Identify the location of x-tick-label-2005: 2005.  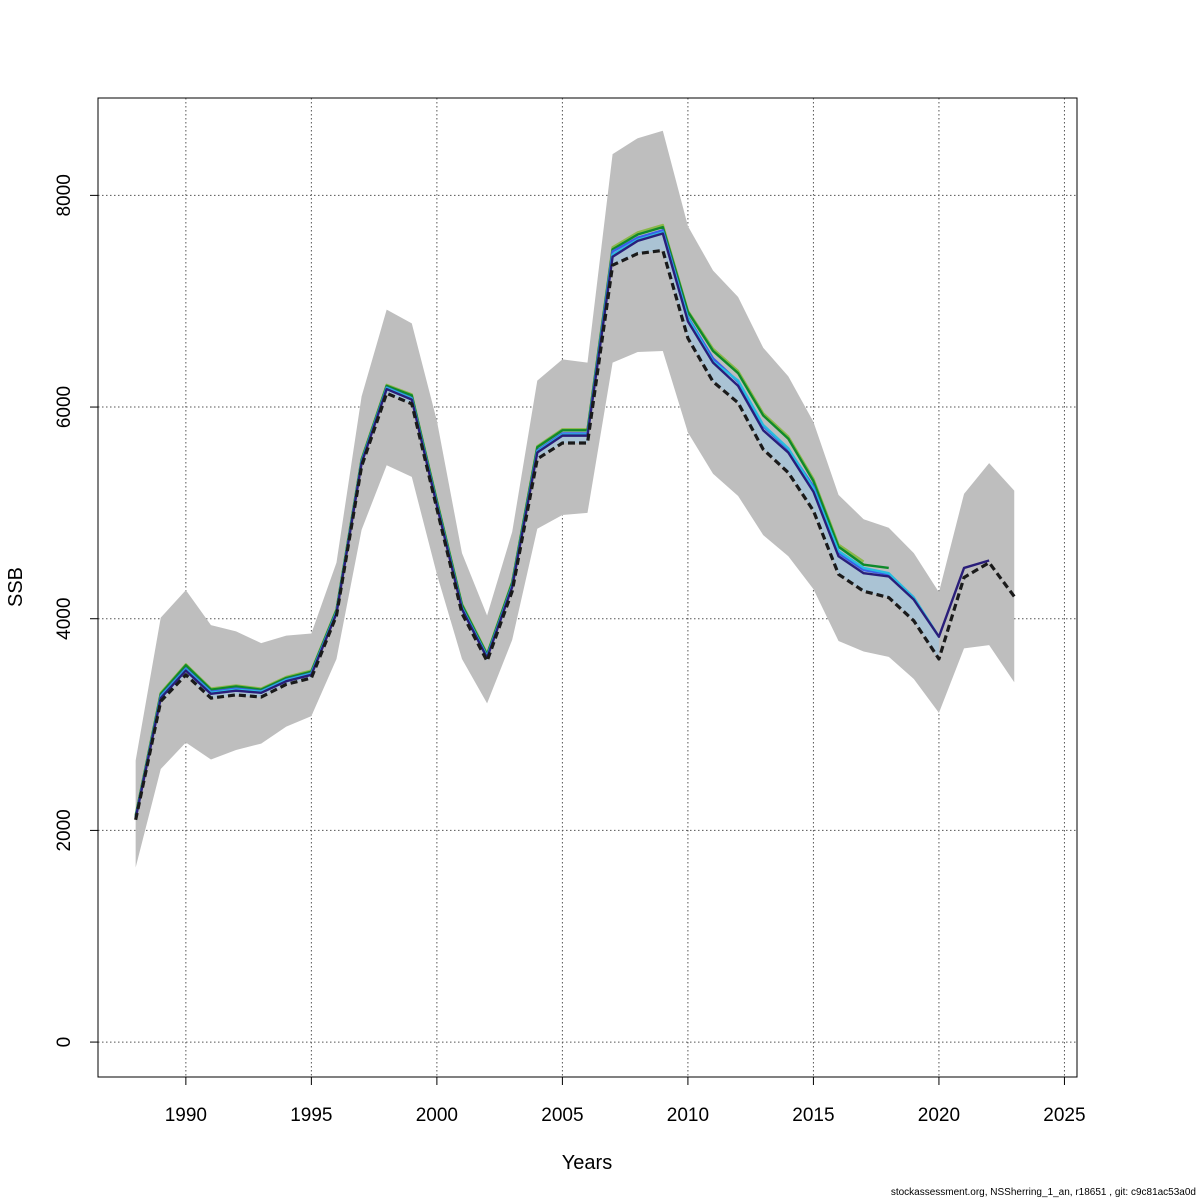
(562, 1115).